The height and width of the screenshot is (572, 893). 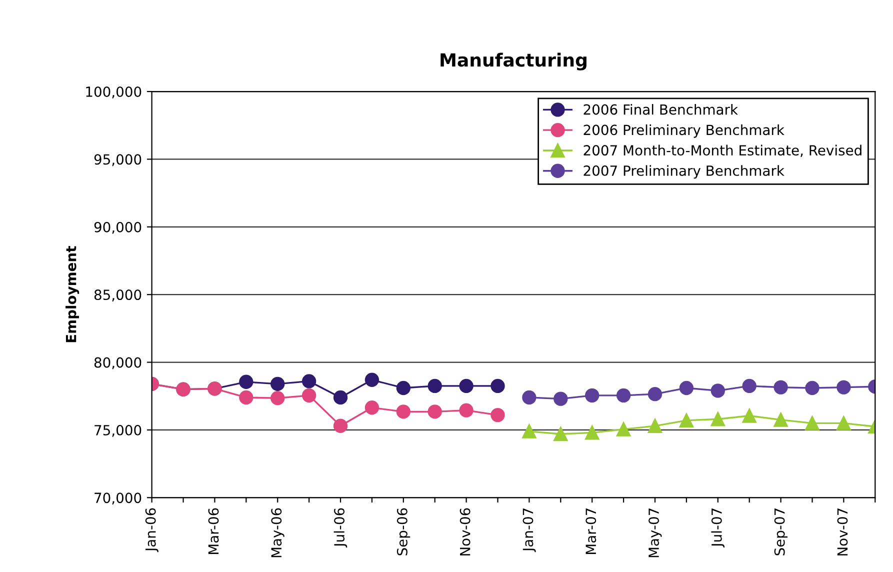 What do you see at coordinates (118, 363) in the screenshot?
I see `y-tick-label: 80,000` at bounding box center [118, 363].